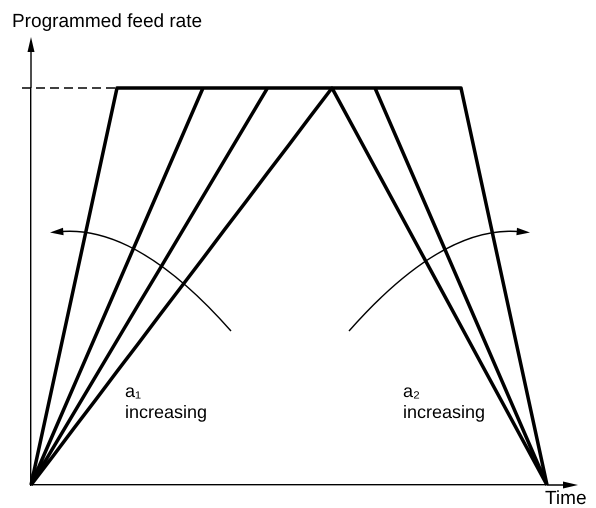 This screenshot has width=596, height=508. Describe the element at coordinates (566, 498) in the screenshot. I see `x-axis-title: Time` at that location.